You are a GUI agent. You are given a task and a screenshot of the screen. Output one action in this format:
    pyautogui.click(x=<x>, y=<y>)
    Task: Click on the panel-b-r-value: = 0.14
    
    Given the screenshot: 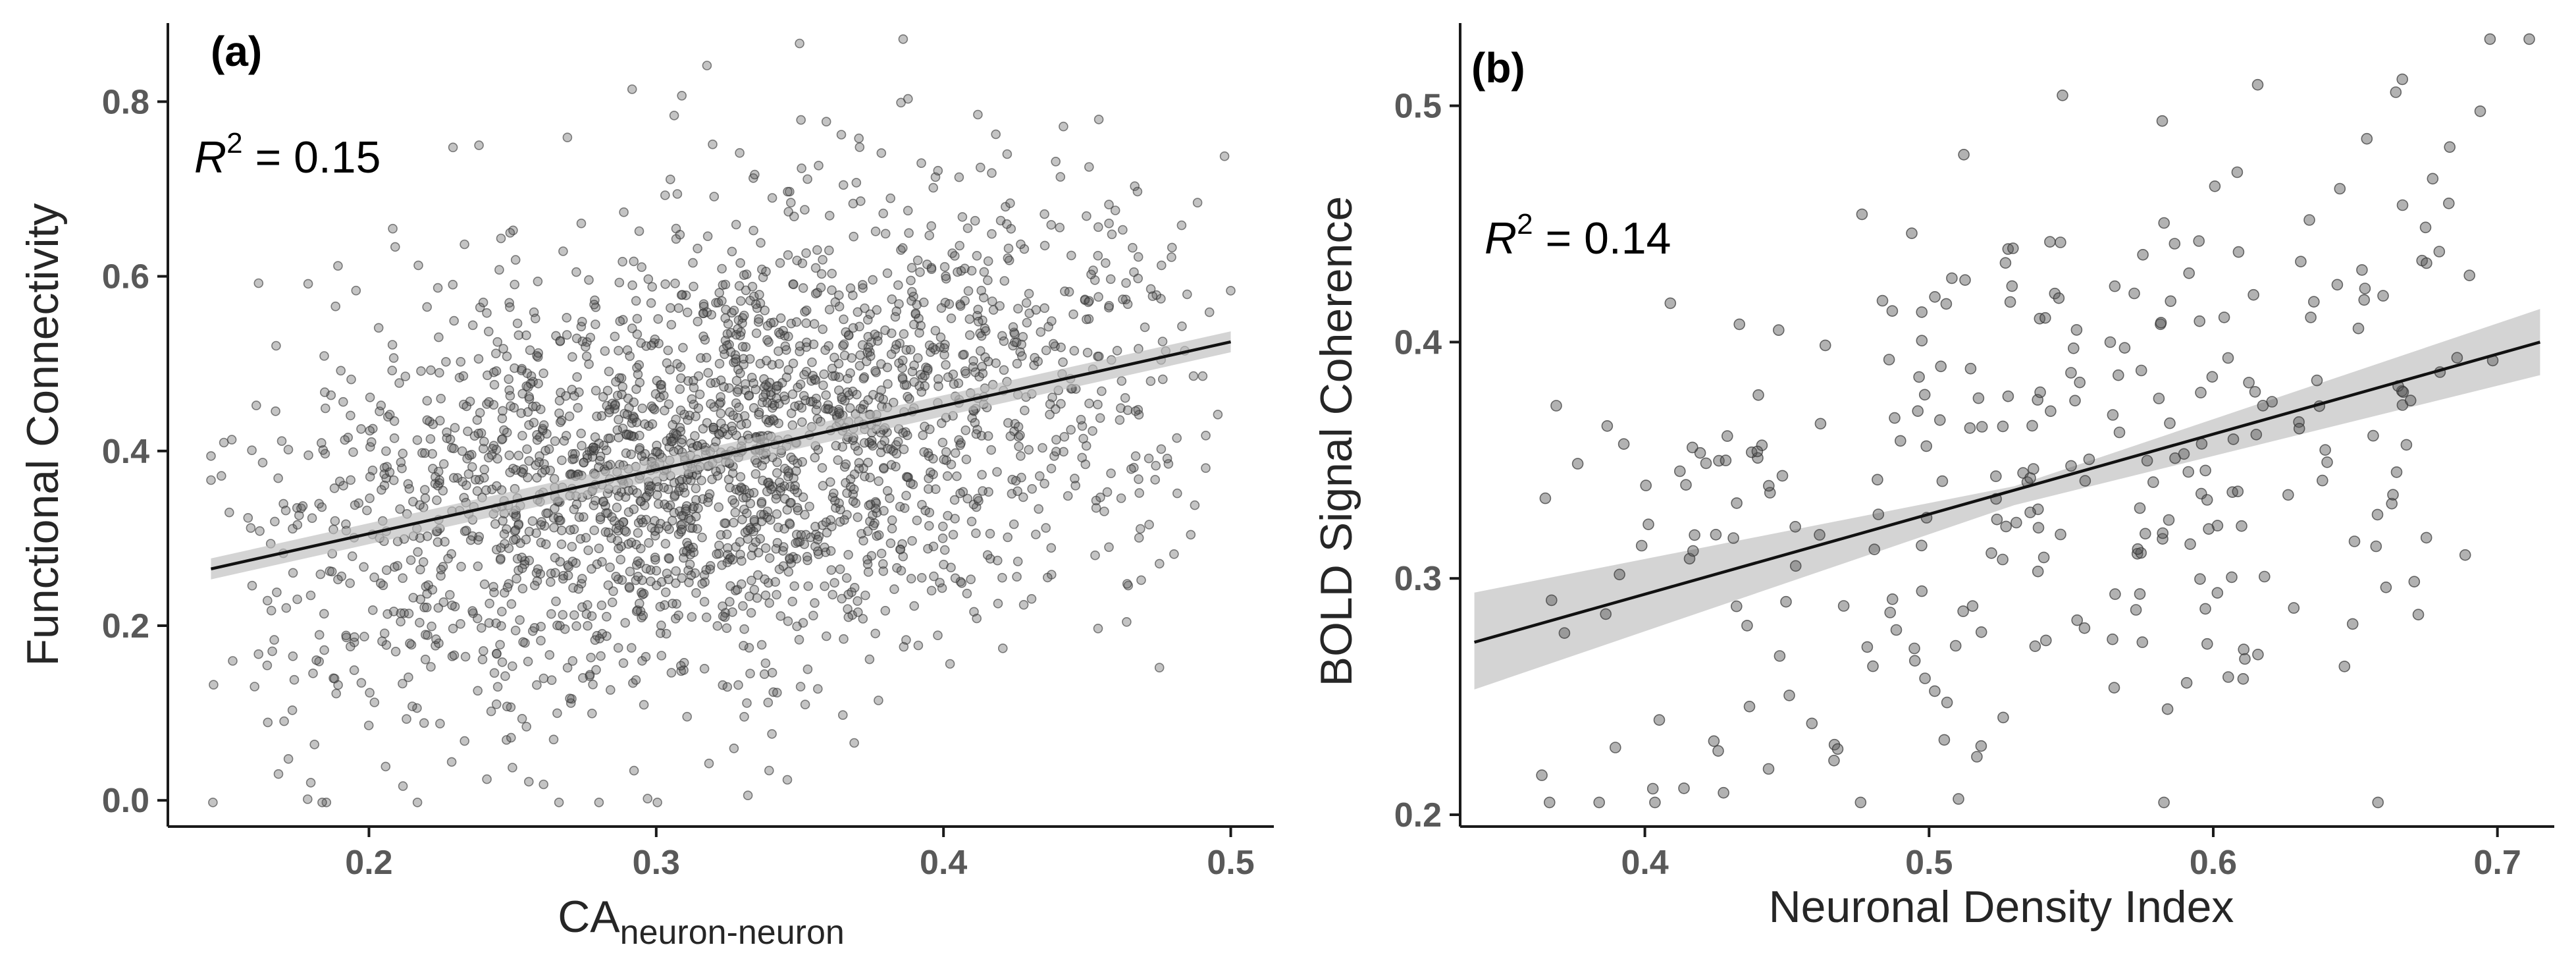 What is the action you would take?
    pyautogui.click(x=1602, y=238)
    